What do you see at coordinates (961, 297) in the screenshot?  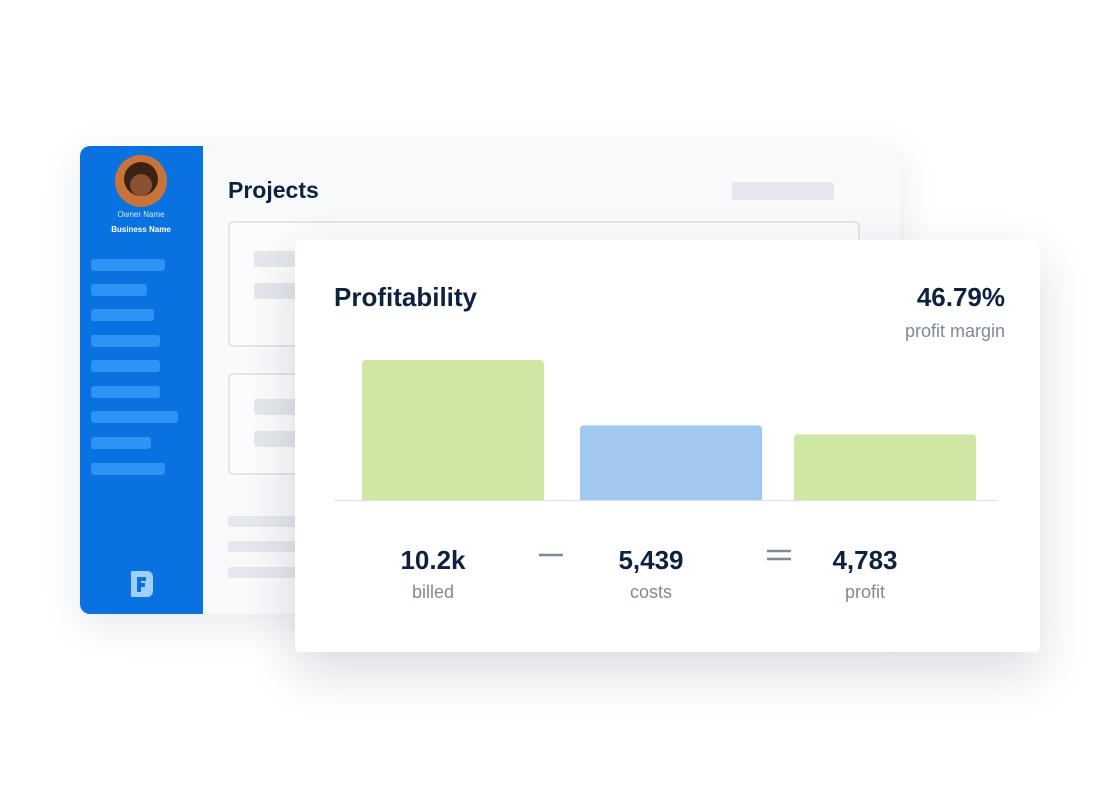 I see `margin-value: 46.79%` at bounding box center [961, 297].